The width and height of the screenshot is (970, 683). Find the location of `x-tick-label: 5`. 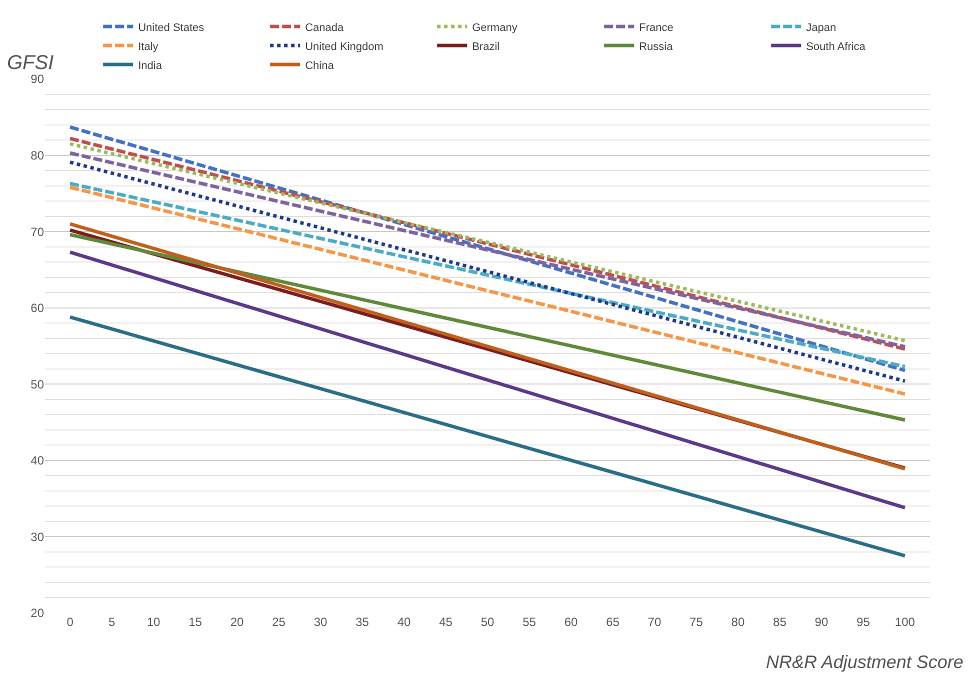

x-tick-label: 5 is located at coordinates (112, 622).